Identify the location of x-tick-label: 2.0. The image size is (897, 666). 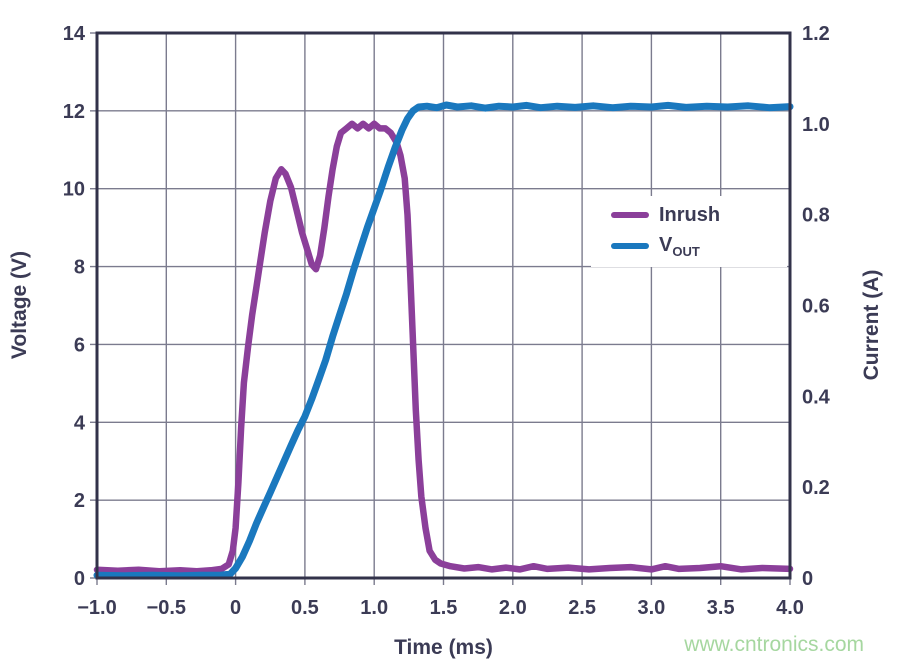
(513, 608).